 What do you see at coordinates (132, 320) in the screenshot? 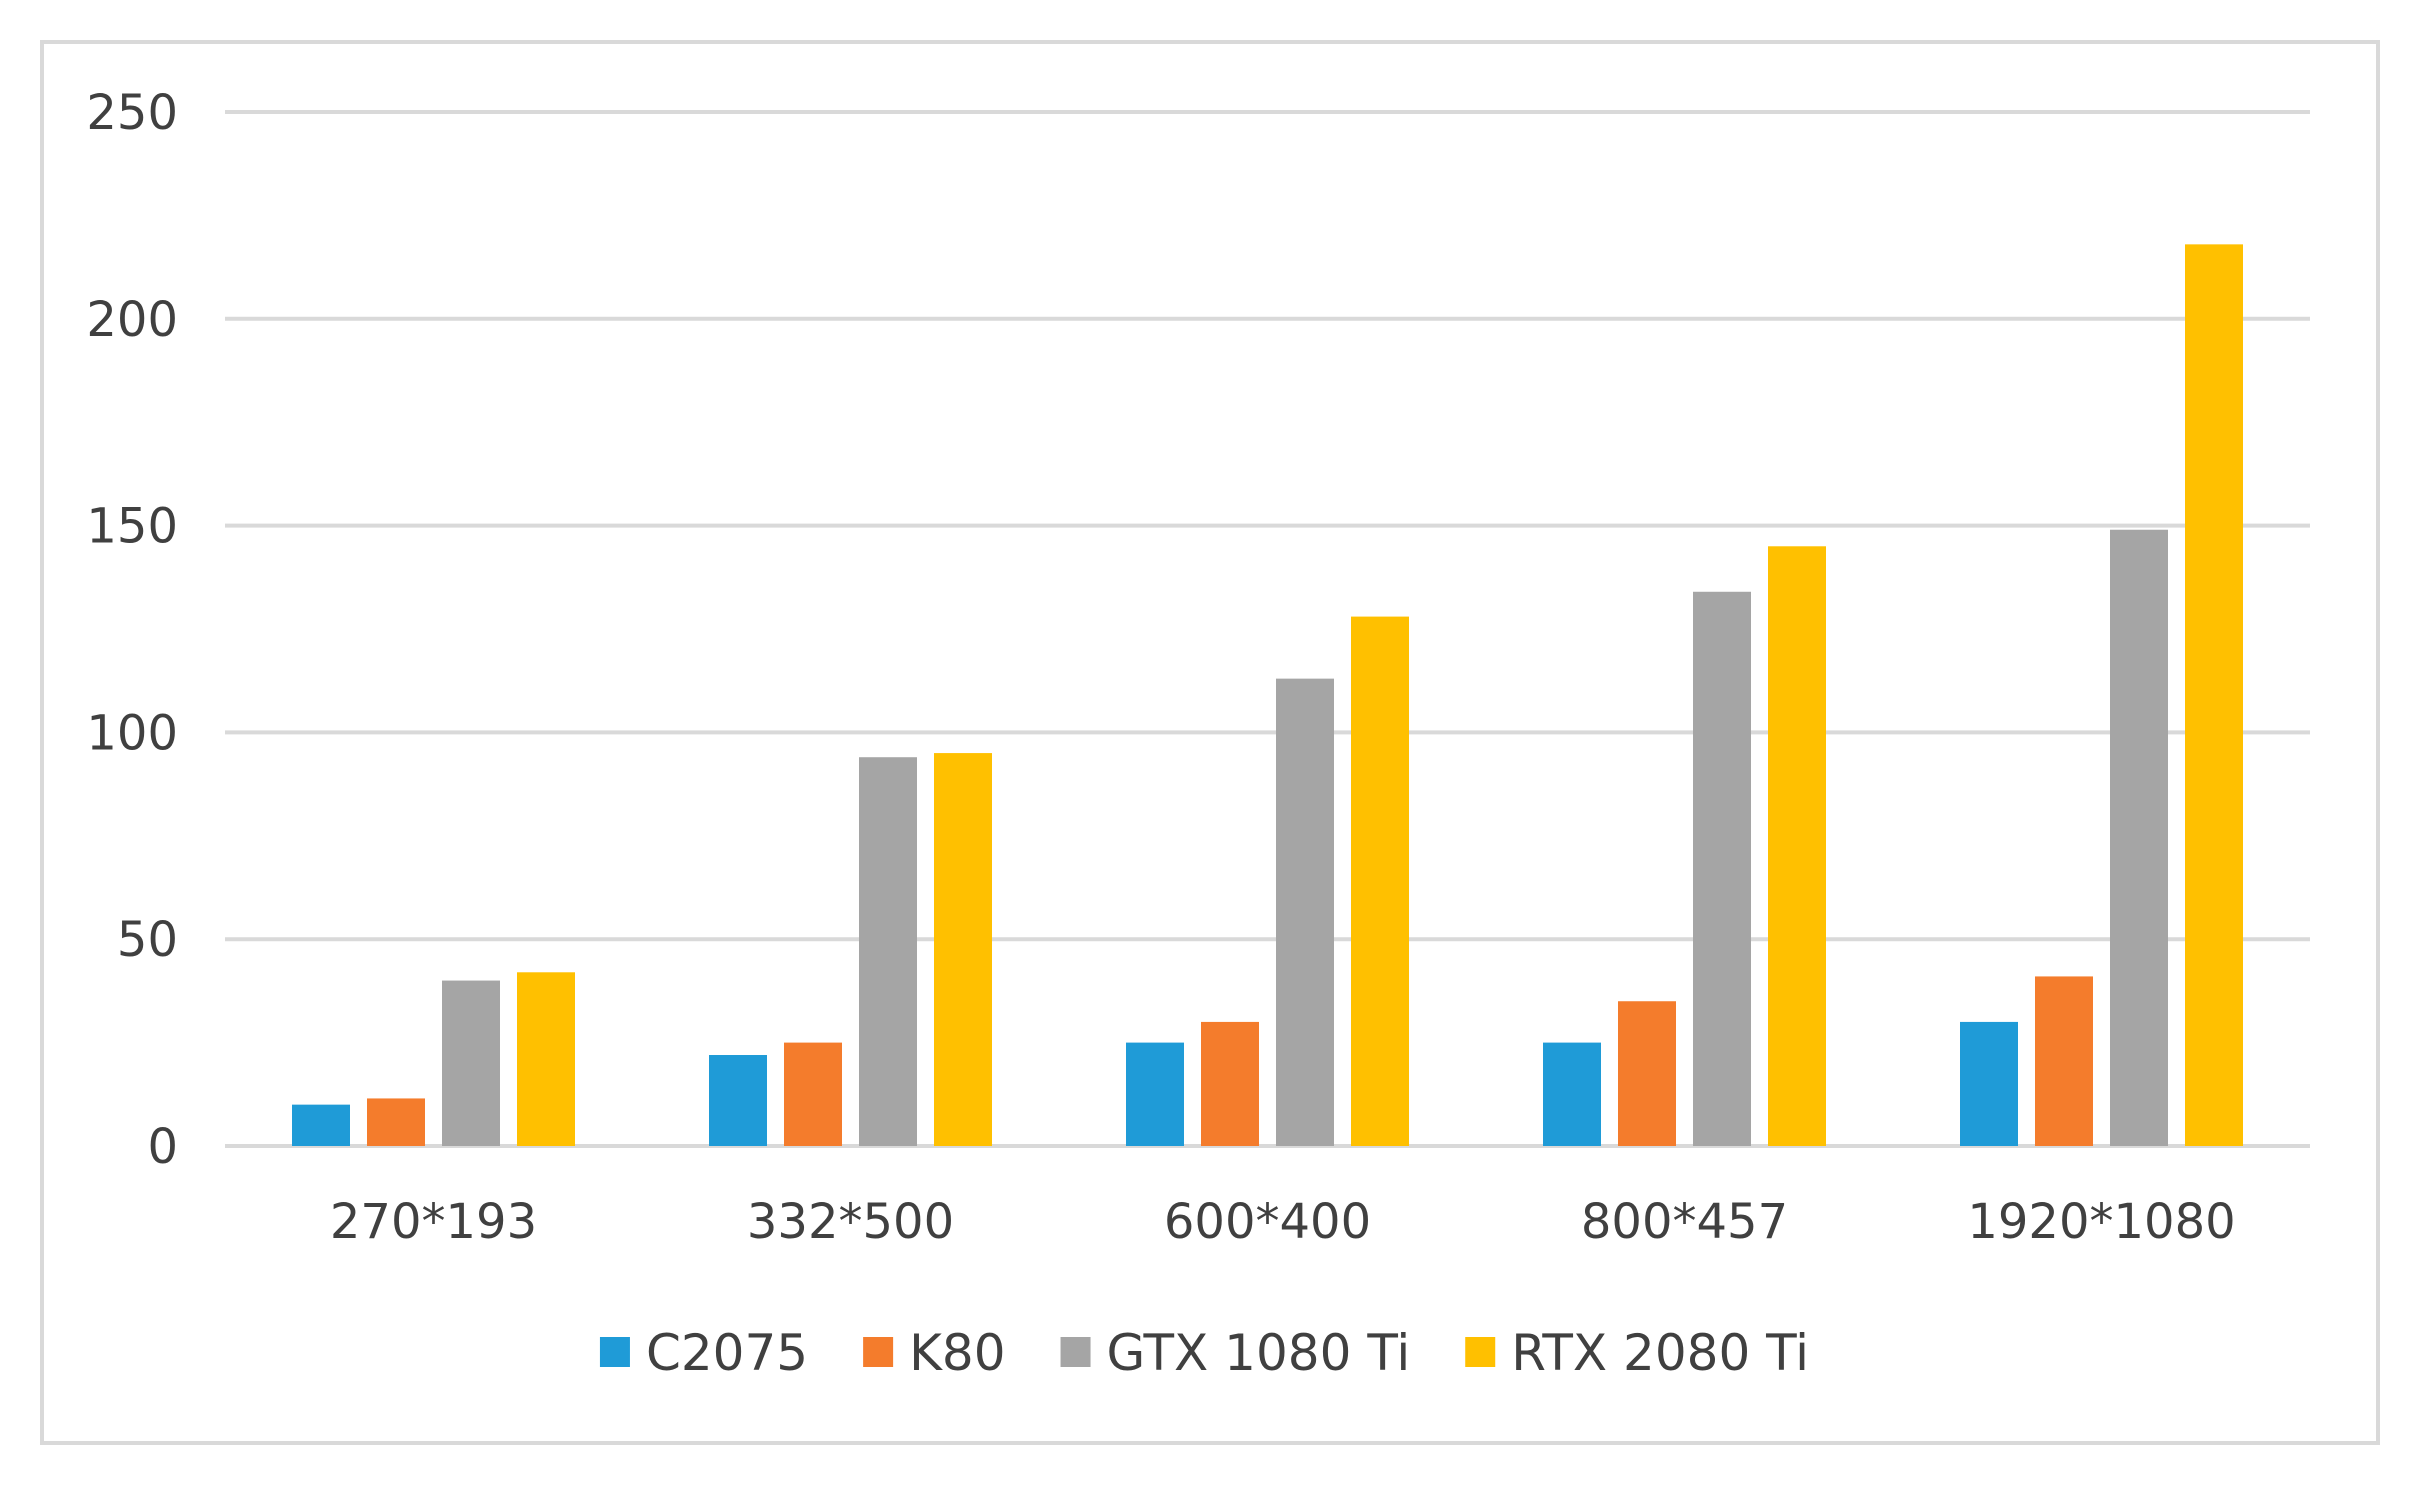
I see `y-tick-label: 200` at bounding box center [132, 320].